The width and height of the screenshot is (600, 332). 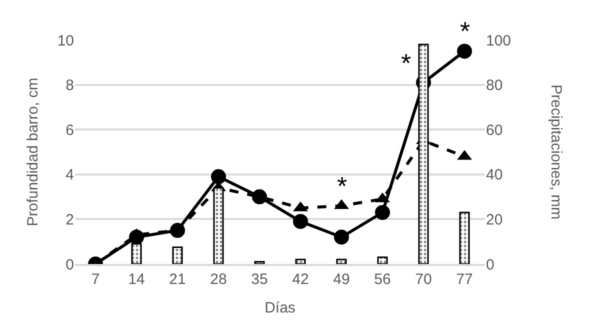 What do you see at coordinates (341, 279) in the screenshot?
I see `x-tick-label: 49` at bounding box center [341, 279].